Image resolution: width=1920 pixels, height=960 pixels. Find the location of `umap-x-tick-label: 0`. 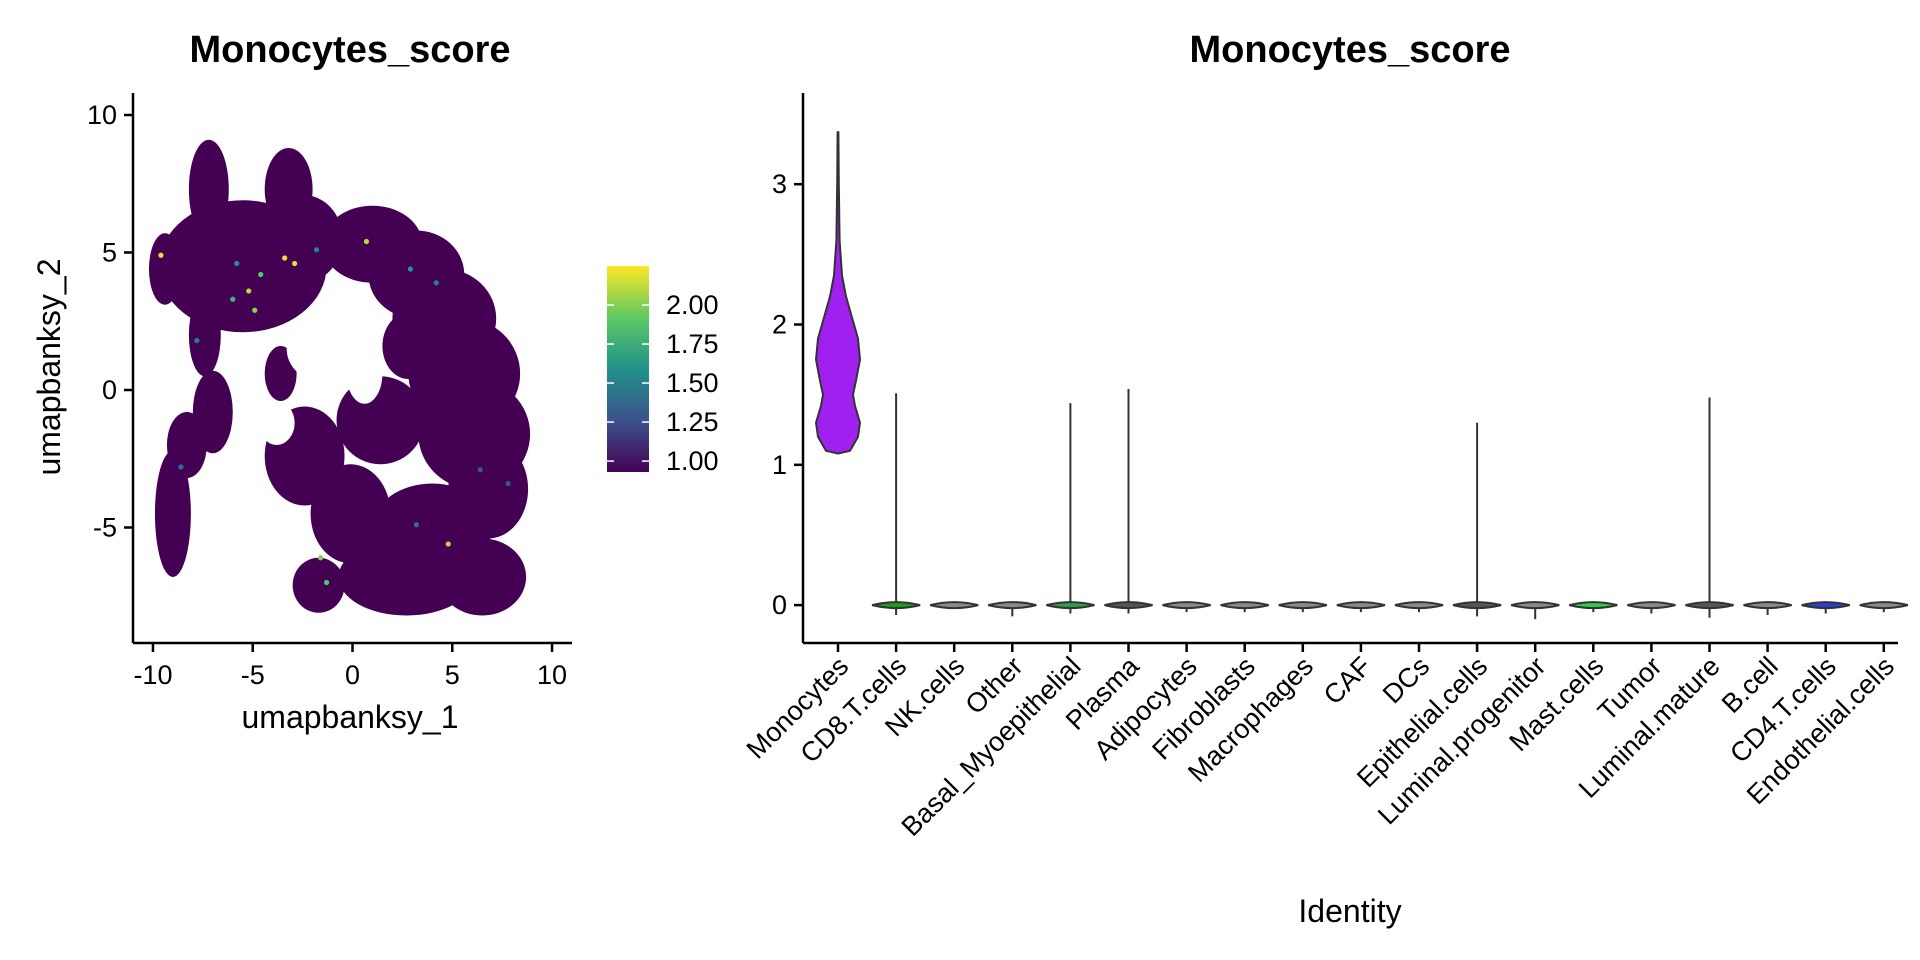

umap-x-tick-label: 0 is located at coordinates (352, 675).